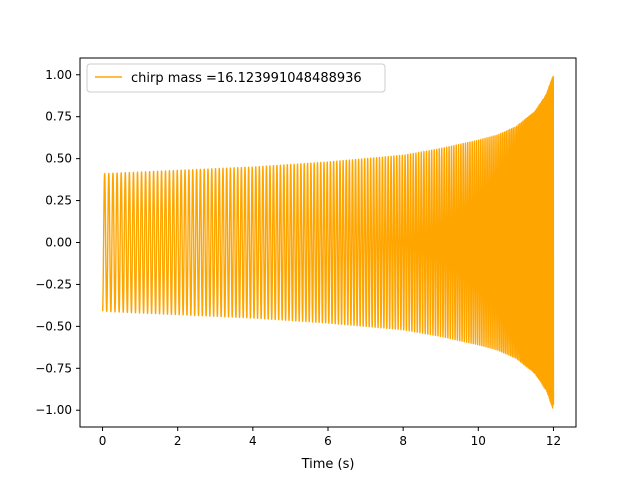 The width and height of the screenshot is (640, 480). I want to click on y-tick-label: 0.50, so click(58, 159).